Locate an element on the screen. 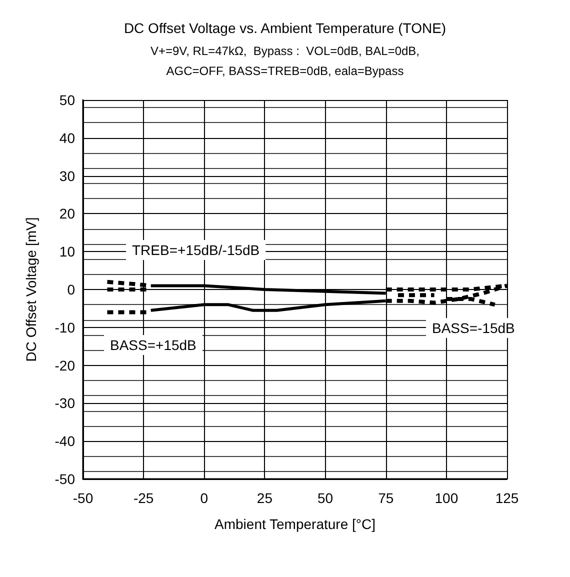 This screenshot has width=570, height=577. y-tick-label: -50 is located at coordinates (65, 479).